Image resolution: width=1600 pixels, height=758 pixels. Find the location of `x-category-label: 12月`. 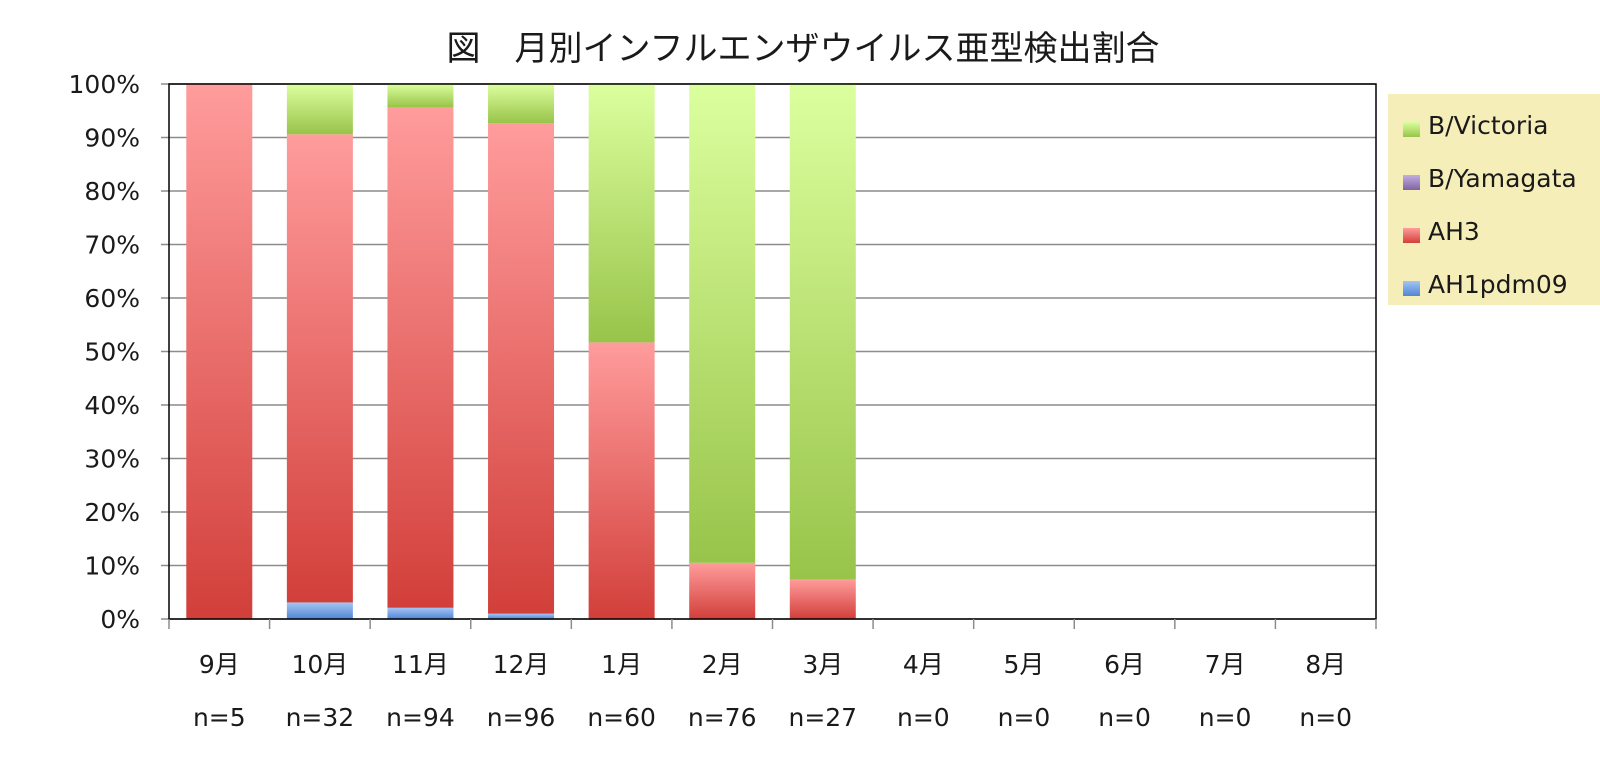

x-category-label: 12月 is located at coordinates (521, 664).